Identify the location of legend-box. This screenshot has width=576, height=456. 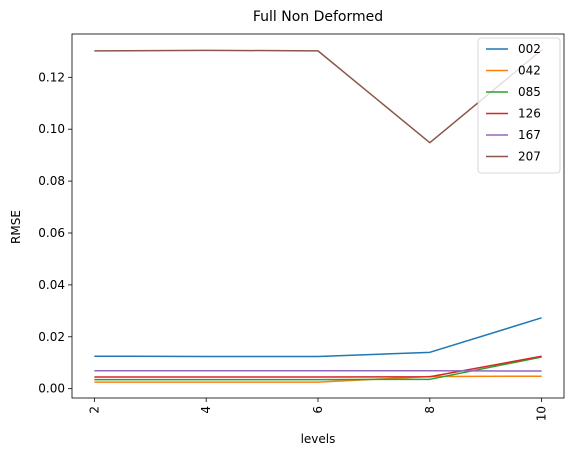
(519, 105).